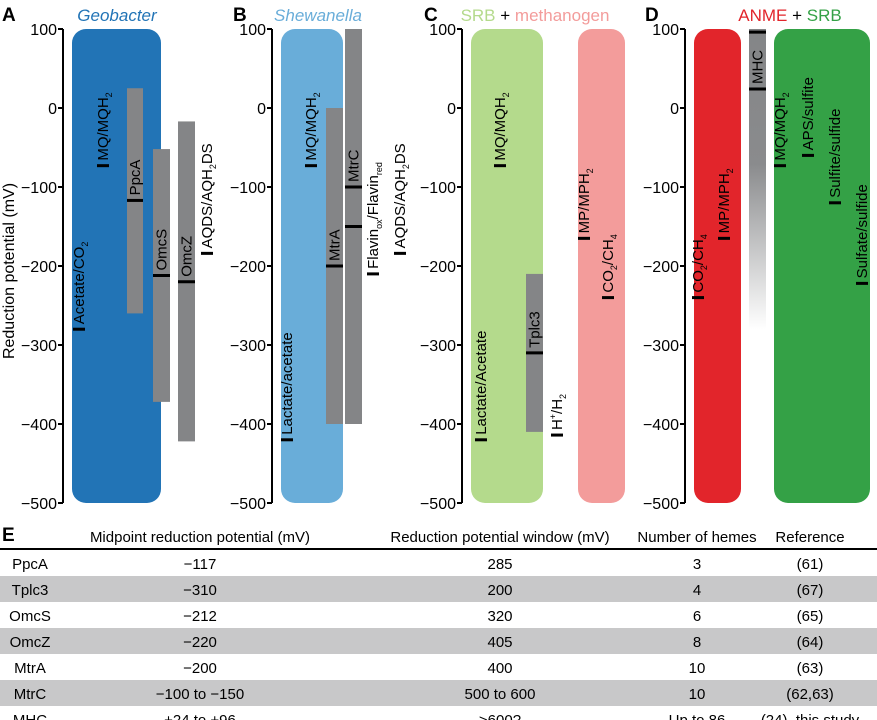  I want to click on table-cell-hemes: Up to 86, so click(697, 716).